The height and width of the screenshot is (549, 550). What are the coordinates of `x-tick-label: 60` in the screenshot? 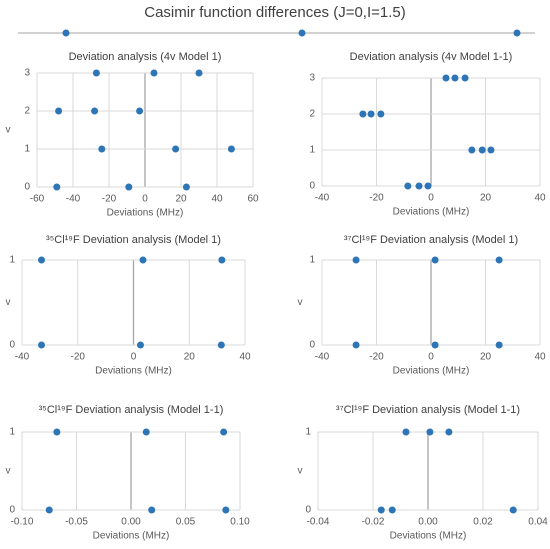 It's located at (253, 199).